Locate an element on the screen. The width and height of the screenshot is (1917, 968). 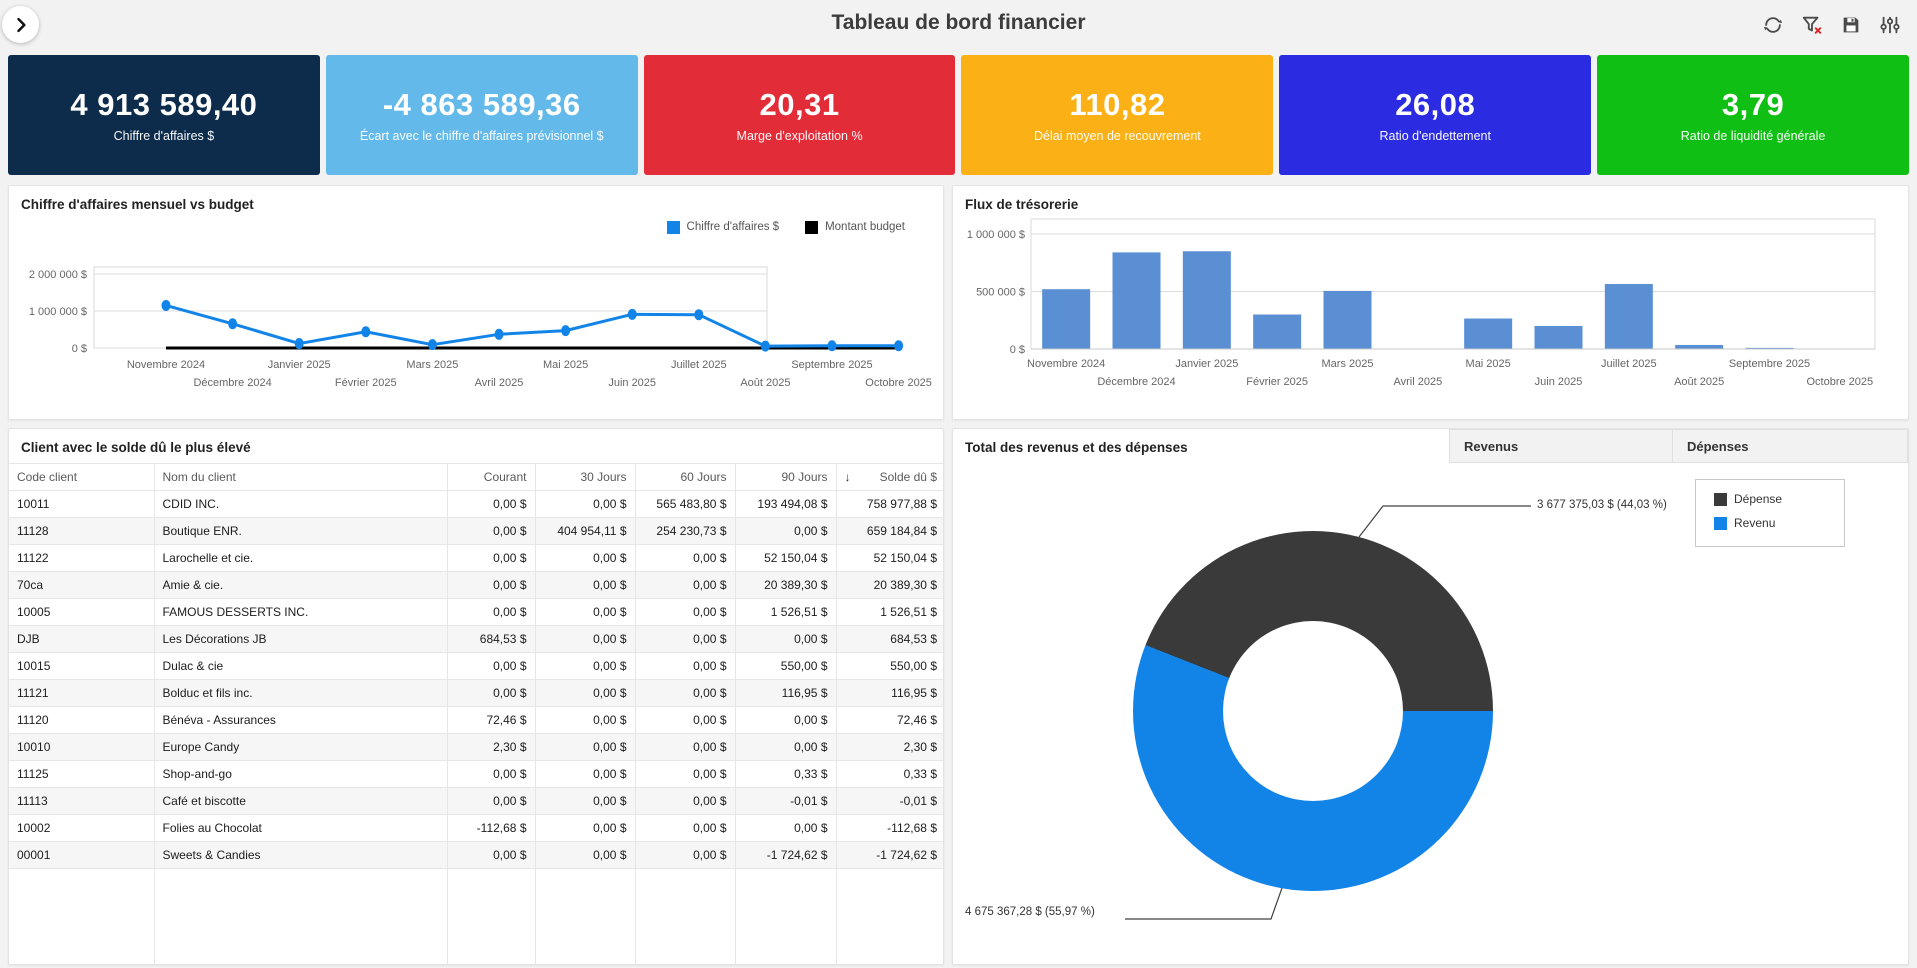
column-header: 60 Jours is located at coordinates (685, 477).